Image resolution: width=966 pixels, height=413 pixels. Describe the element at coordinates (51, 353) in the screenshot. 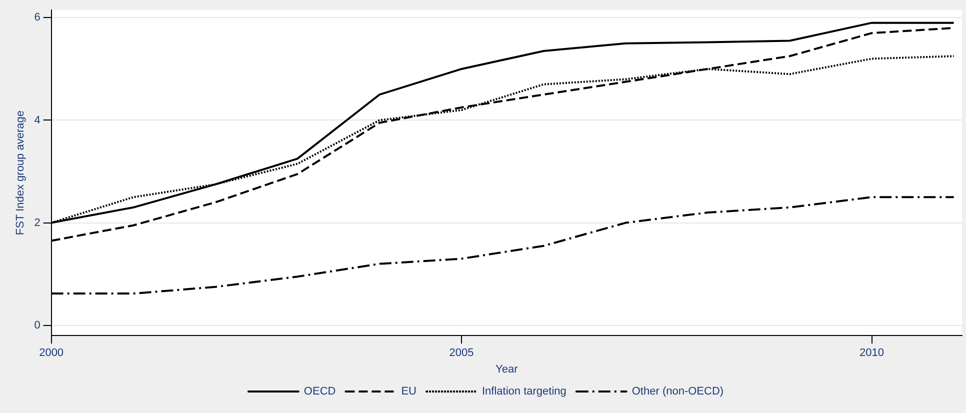

I see `x-tick-label: 2000` at that location.